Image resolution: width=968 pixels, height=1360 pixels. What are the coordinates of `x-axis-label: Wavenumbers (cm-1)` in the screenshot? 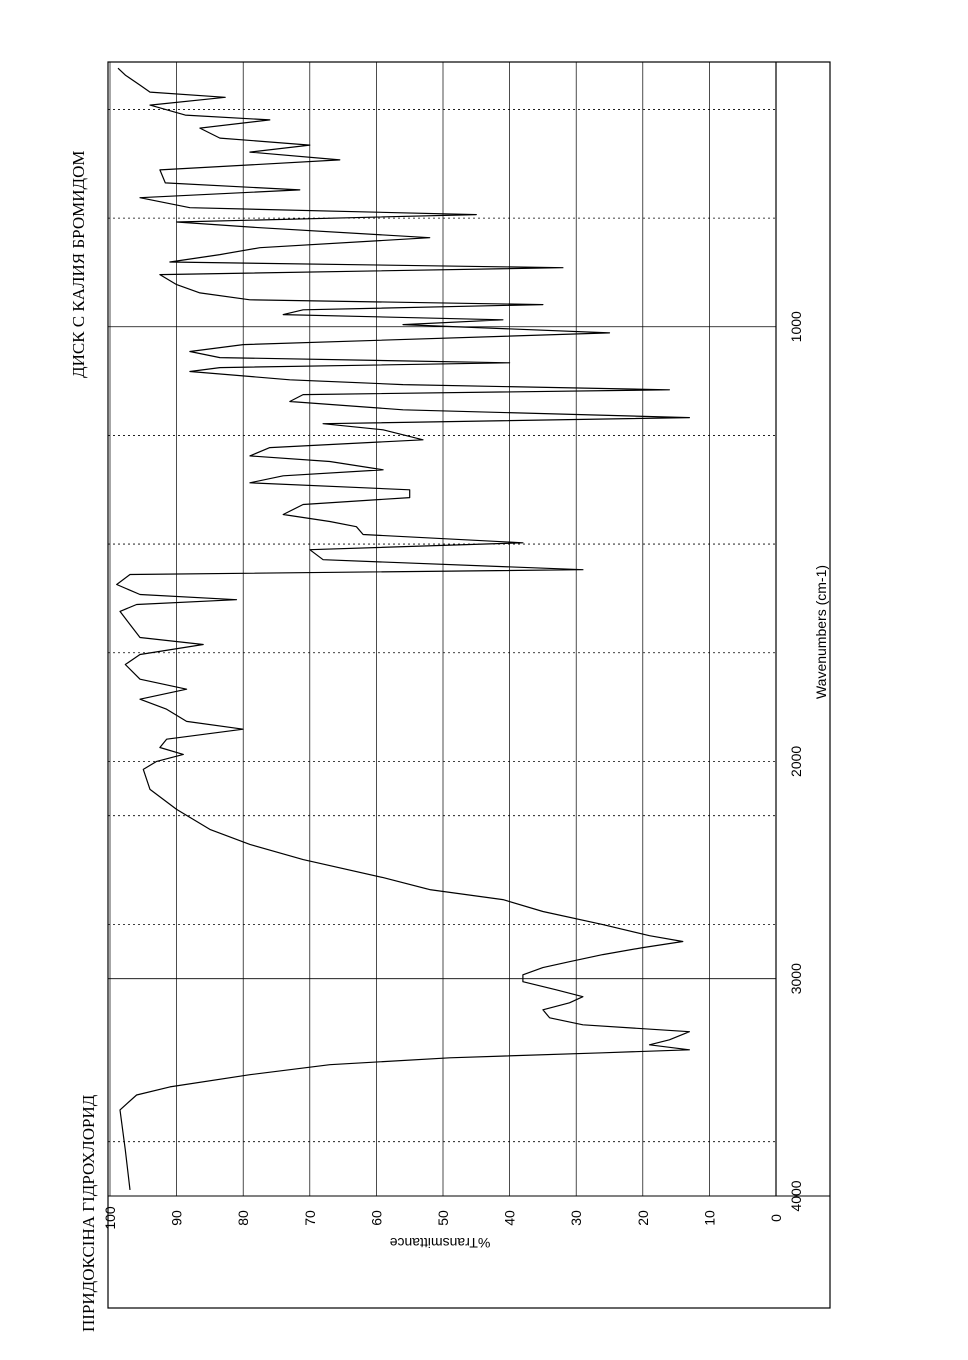 It's located at (821, 632).